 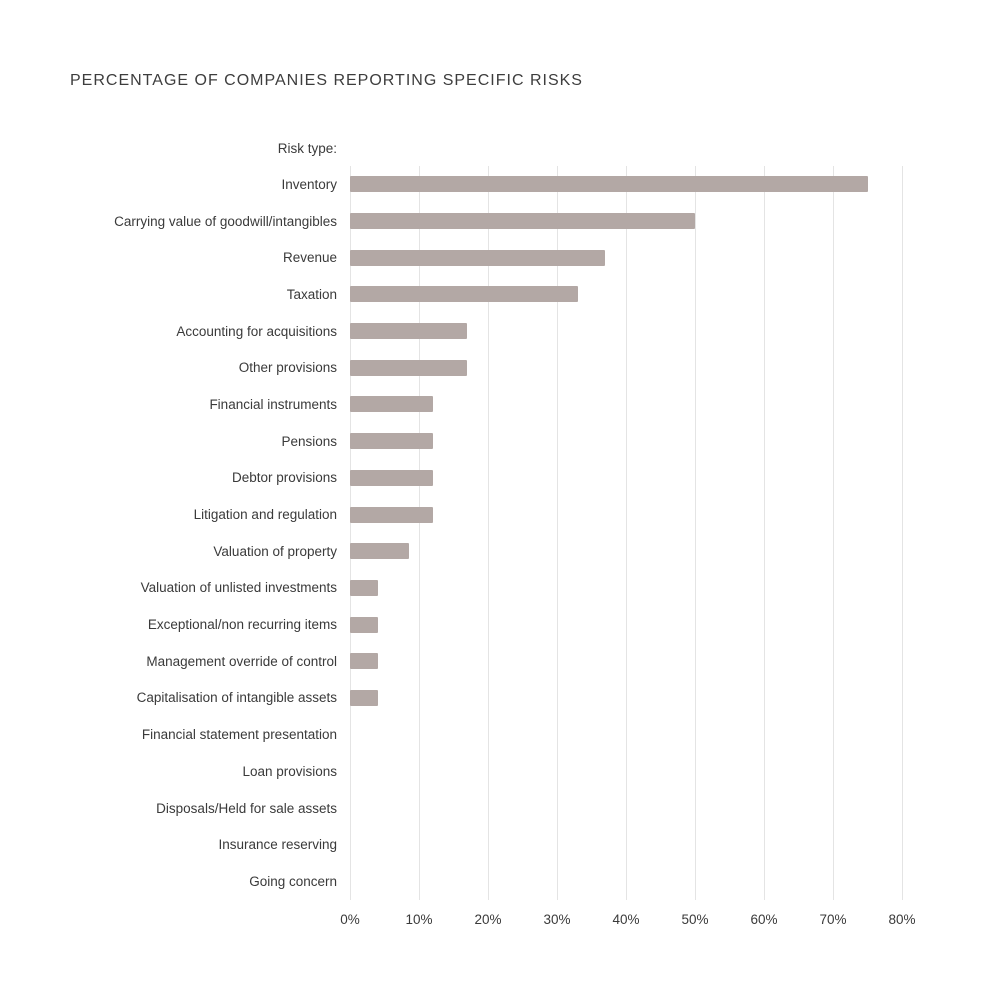 I want to click on x-tick-label: 0%, so click(x=350, y=919).